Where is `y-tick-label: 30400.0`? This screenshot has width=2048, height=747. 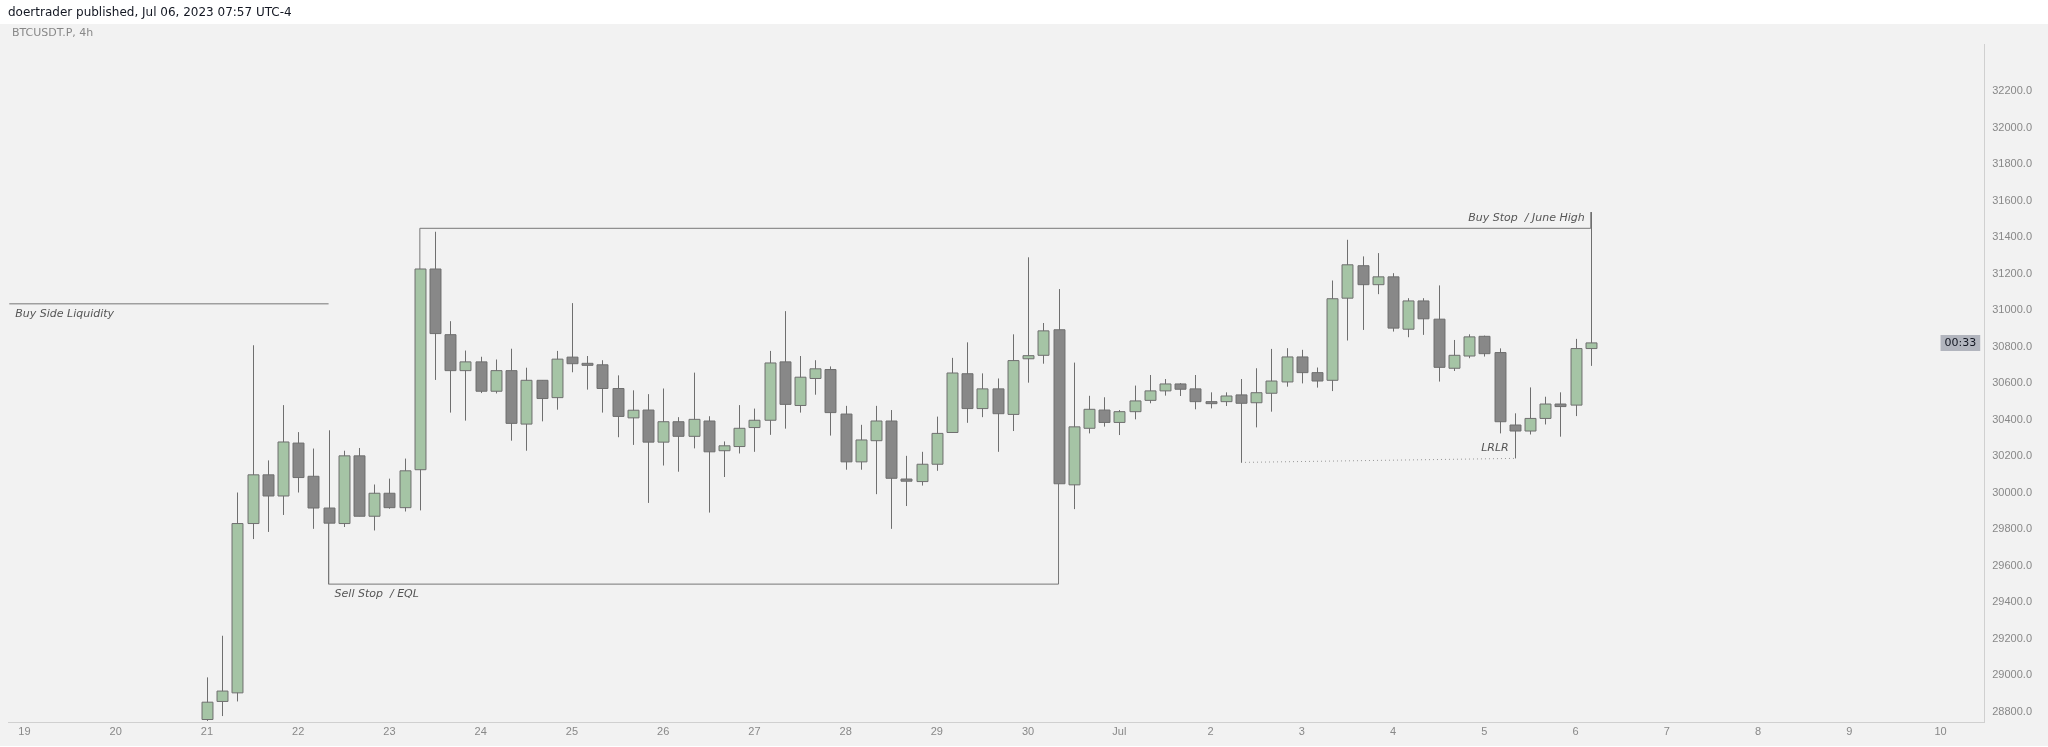
y-tick-label: 30400.0 is located at coordinates (2012, 418).